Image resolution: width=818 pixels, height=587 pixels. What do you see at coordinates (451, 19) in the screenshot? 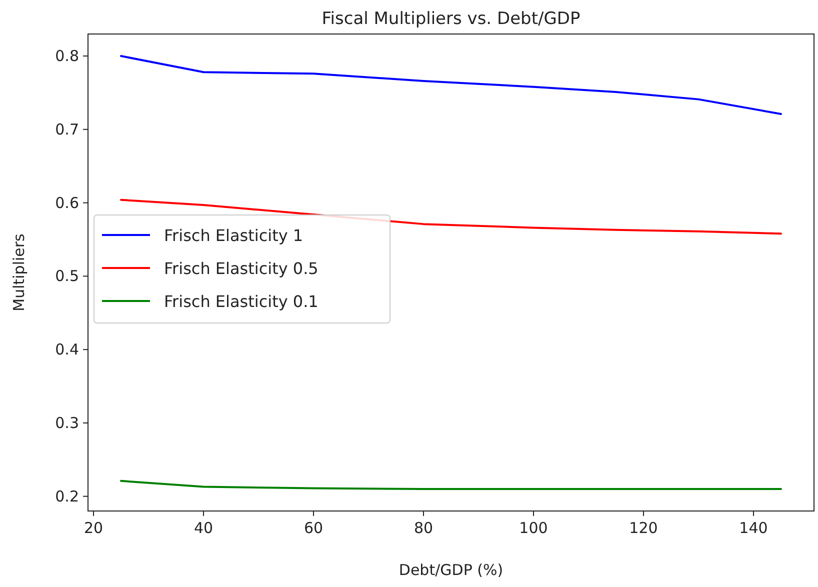
I see `chart-title: Fiscal Multipliers vs. Debt/GDP` at bounding box center [451, 19].